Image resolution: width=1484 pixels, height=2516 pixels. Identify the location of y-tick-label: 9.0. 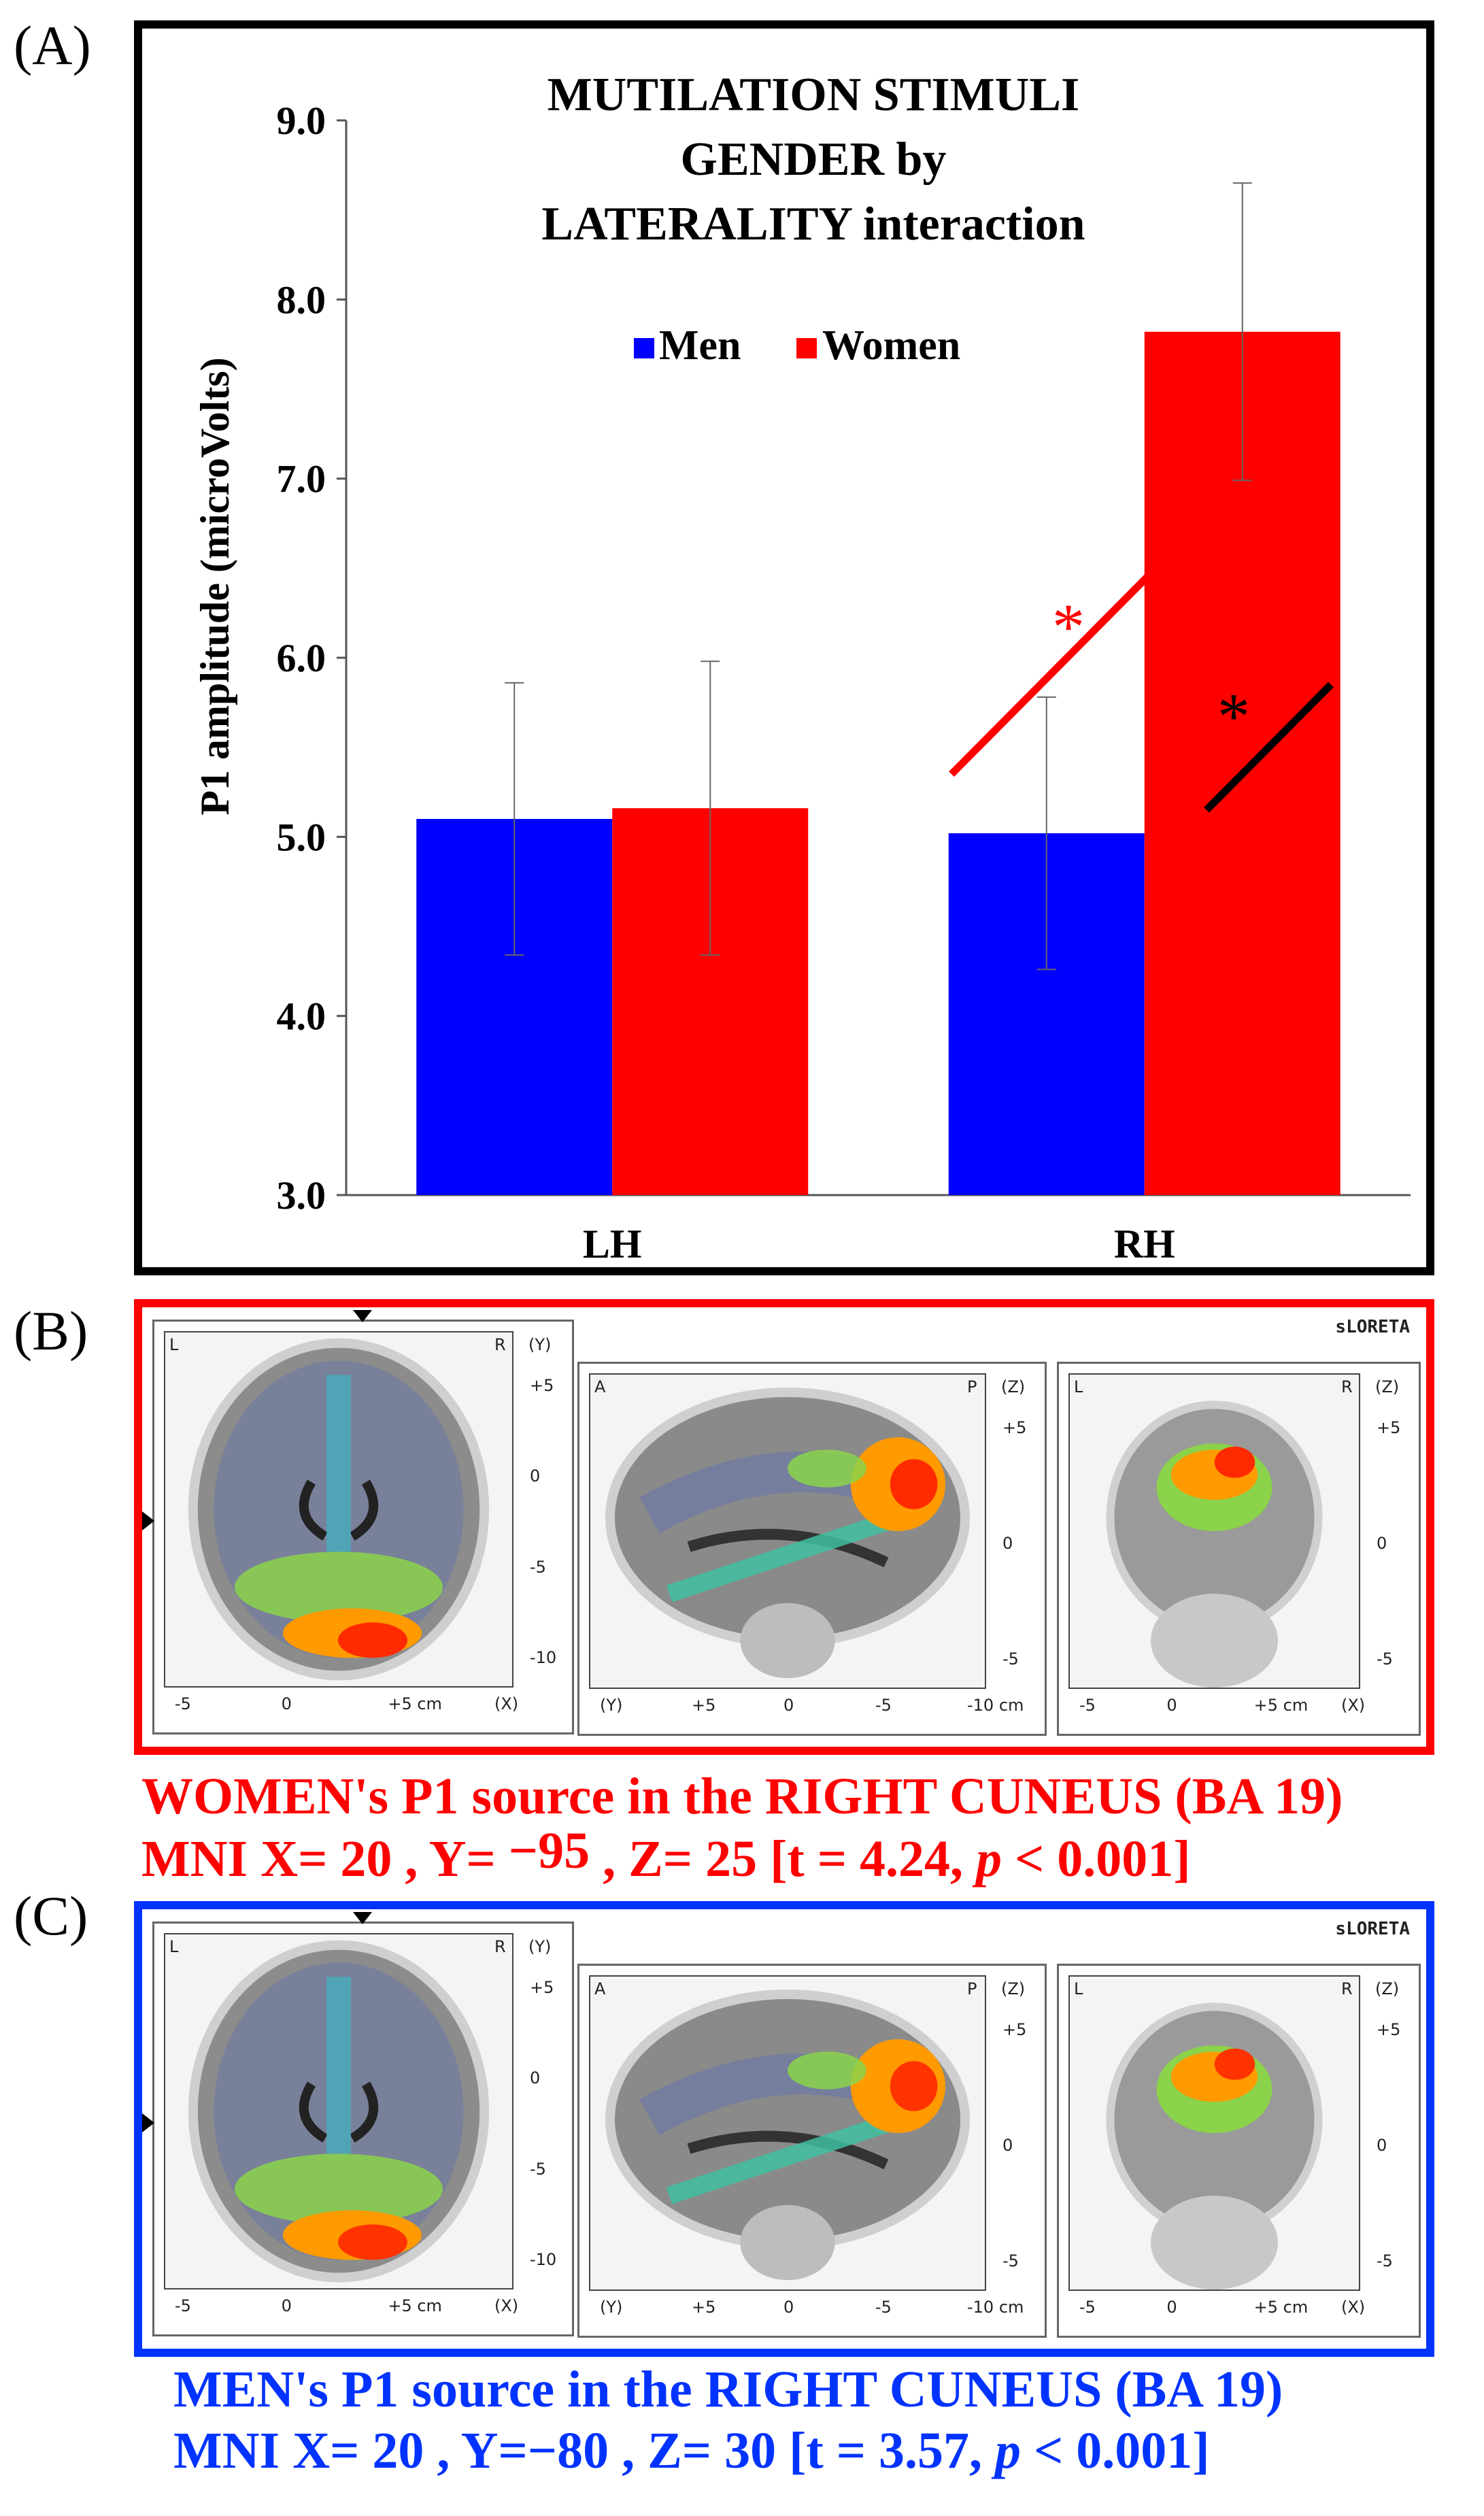
(301, 121).